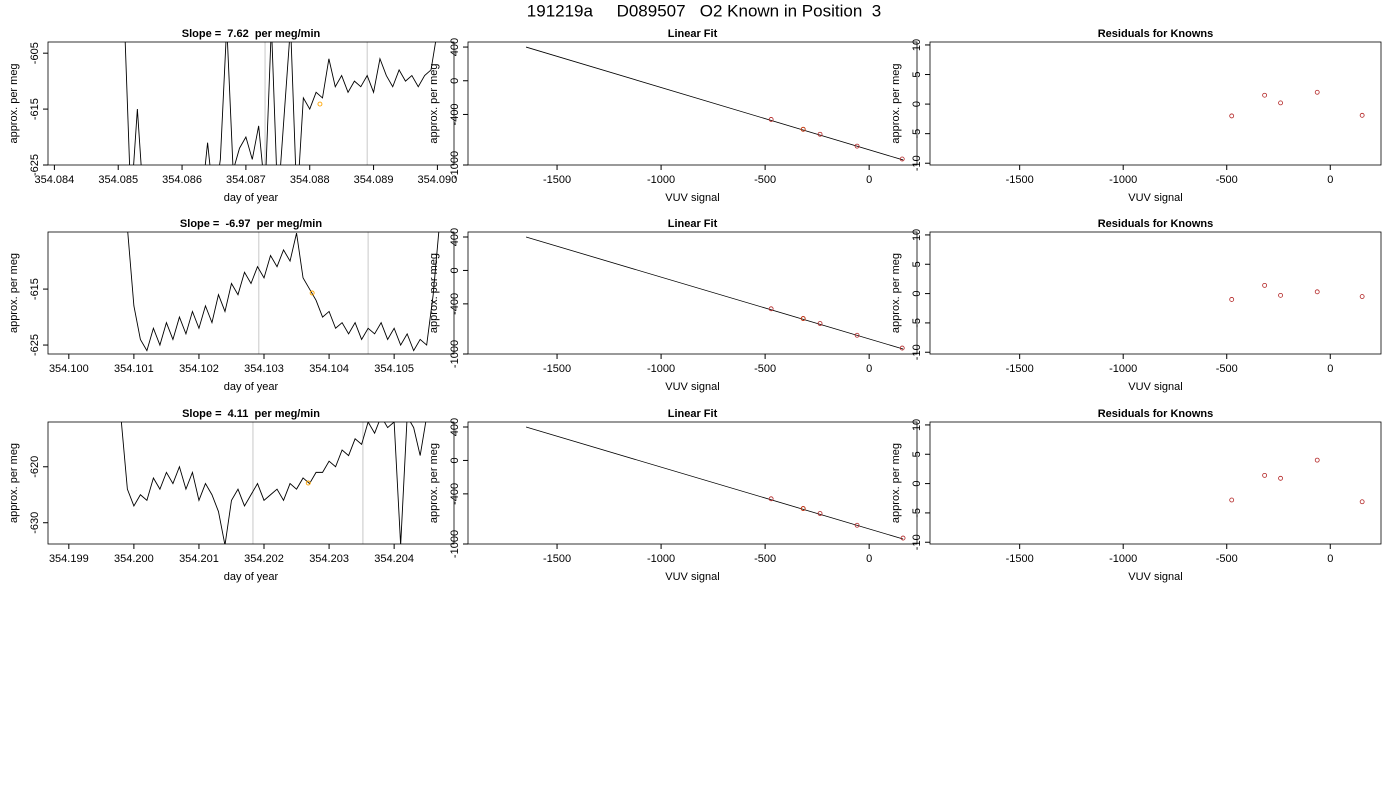  What do you see at coordinates (455, 494) in the screenshot?
I see `y-tick-label: -400` at bounding box center [455, 494].